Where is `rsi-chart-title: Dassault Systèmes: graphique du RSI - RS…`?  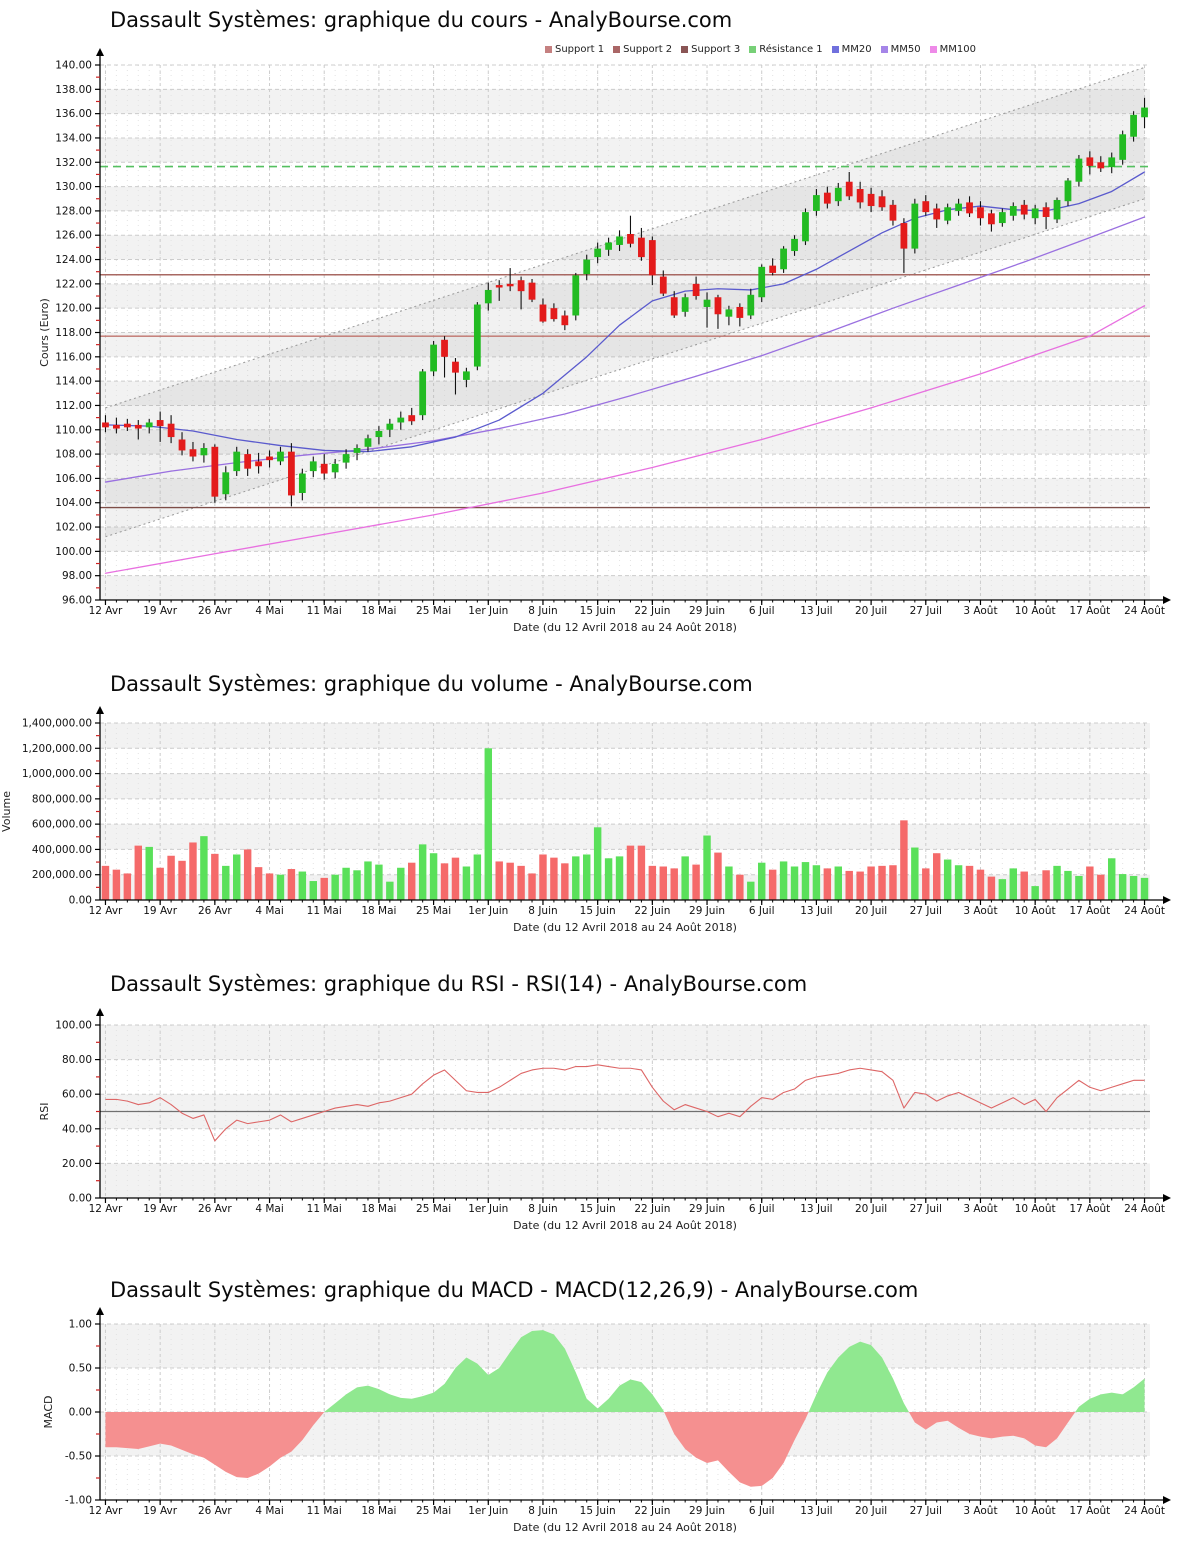 rsi-chart-title: Dassault Systèmes: graphique du RSI - RS… is located at coordinates (459, 984).